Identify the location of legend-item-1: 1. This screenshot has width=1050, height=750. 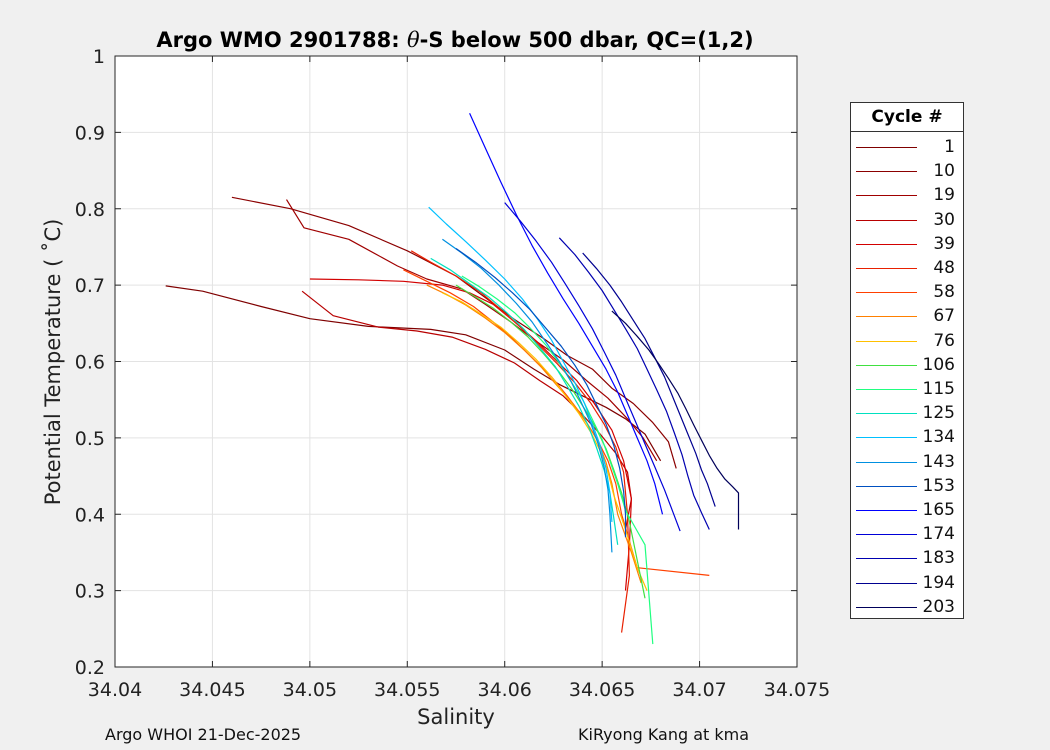
(907, 148).